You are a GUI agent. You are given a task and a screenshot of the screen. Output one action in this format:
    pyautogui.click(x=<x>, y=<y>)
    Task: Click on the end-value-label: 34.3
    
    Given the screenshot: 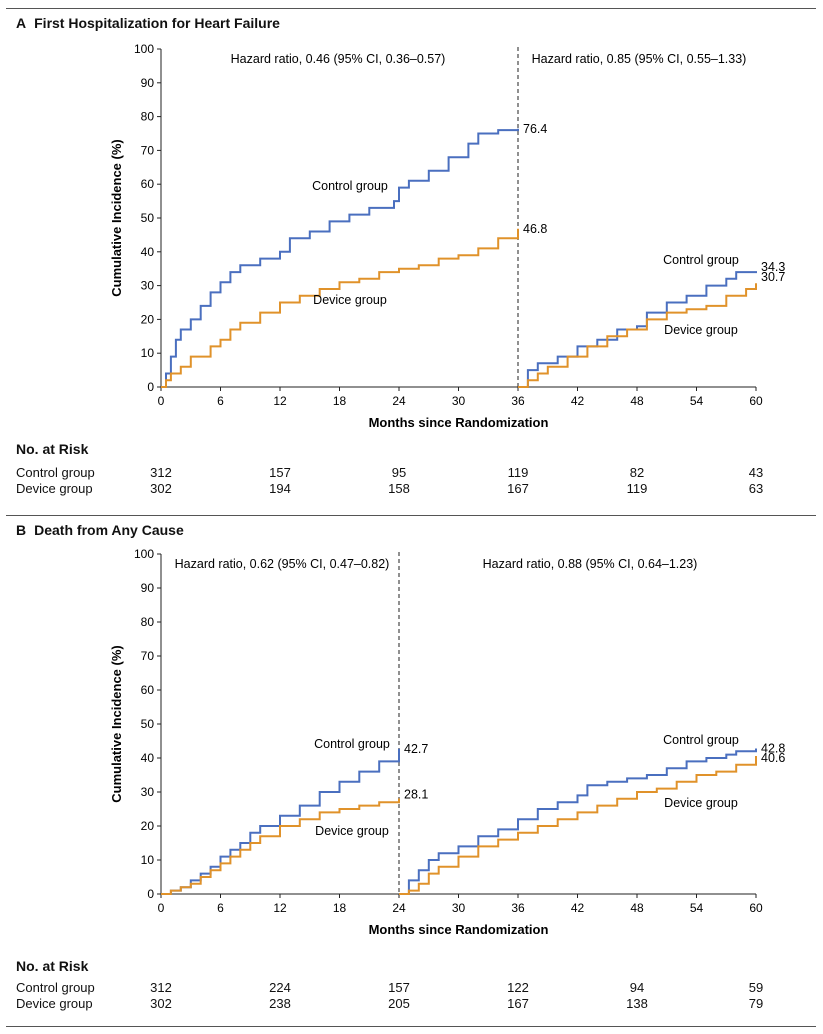 What is the action you would take?
    pyautogui.click(x=773, y=267)
    